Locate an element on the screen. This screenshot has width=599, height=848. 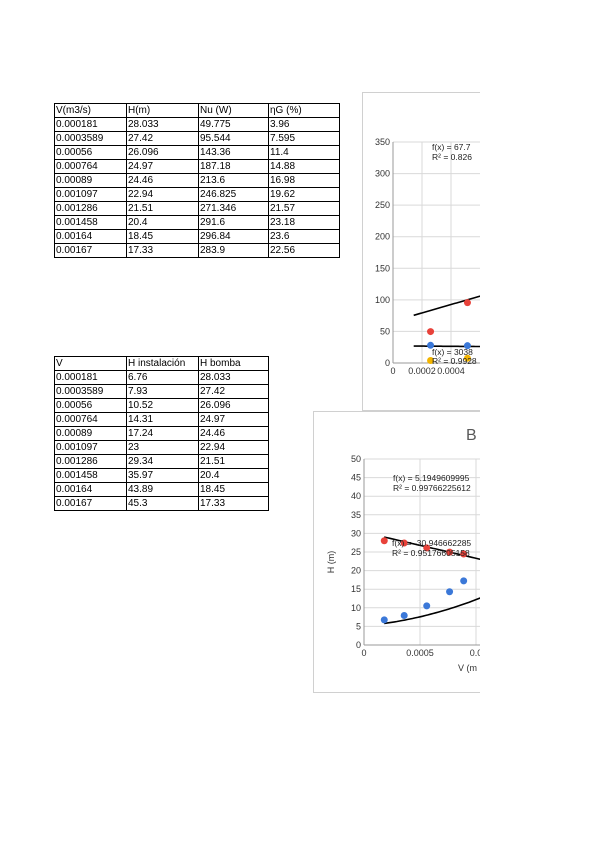
table-row: 0.001458 20.4 291.6 23.18 is located at coordinates (197, 222).